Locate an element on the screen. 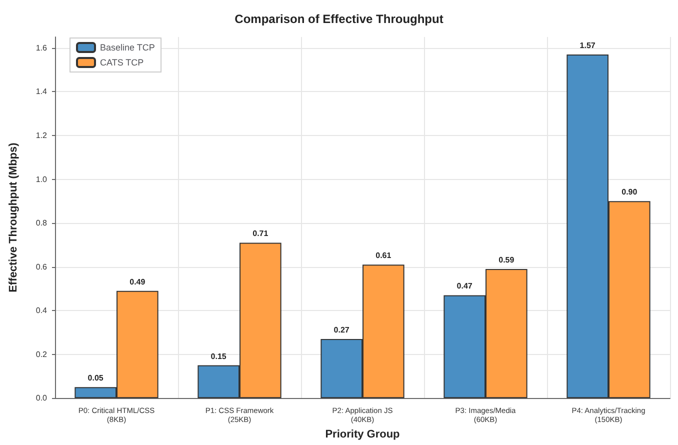  data-label: 0.59 is located at coordinates (506, 259).